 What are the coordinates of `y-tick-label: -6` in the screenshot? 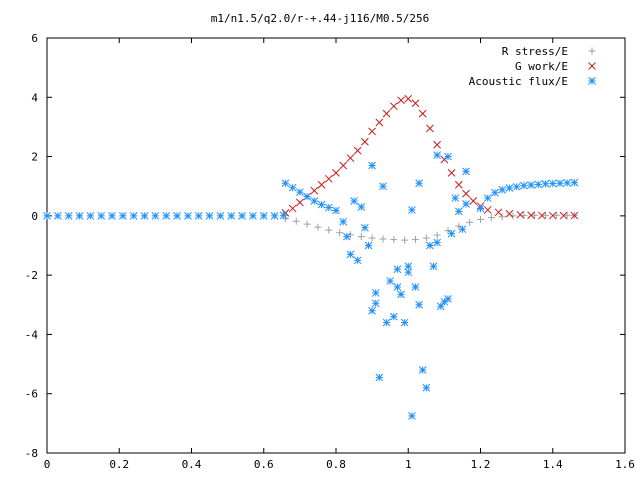 It's located at (31, 394).